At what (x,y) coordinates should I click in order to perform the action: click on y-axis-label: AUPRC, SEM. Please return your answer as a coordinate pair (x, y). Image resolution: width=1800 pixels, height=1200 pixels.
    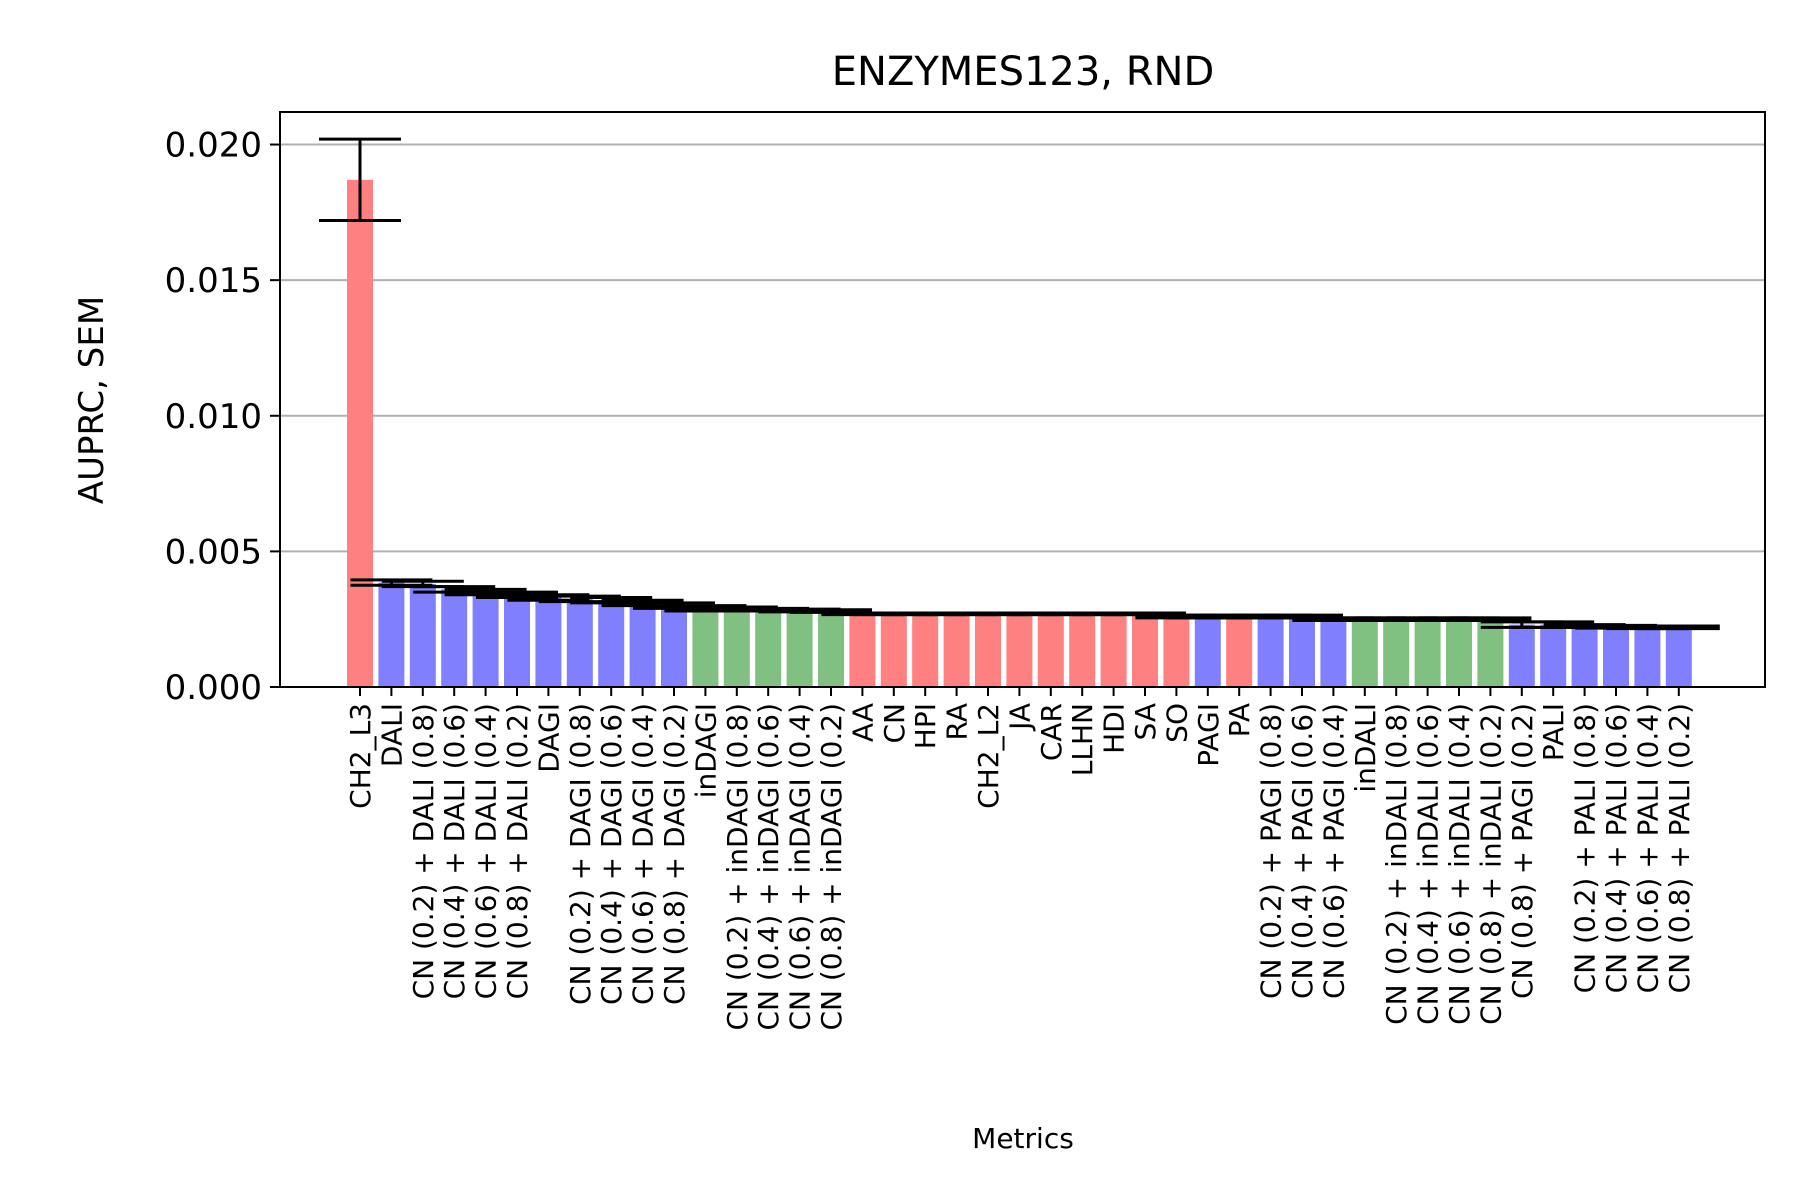
    Looking at the image, I should click on (92, 400).